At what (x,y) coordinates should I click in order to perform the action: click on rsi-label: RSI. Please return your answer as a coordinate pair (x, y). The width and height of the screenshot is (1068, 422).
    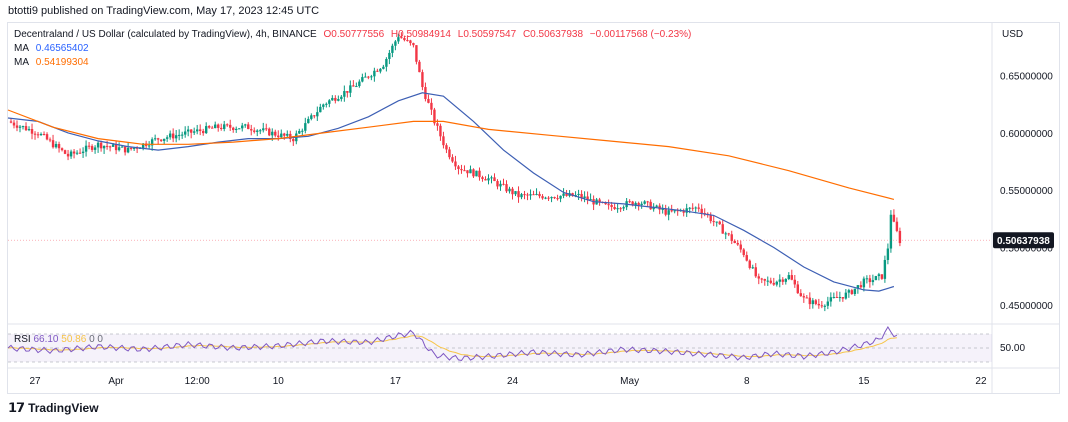
    Looking at the image, I should click on (22, 339).